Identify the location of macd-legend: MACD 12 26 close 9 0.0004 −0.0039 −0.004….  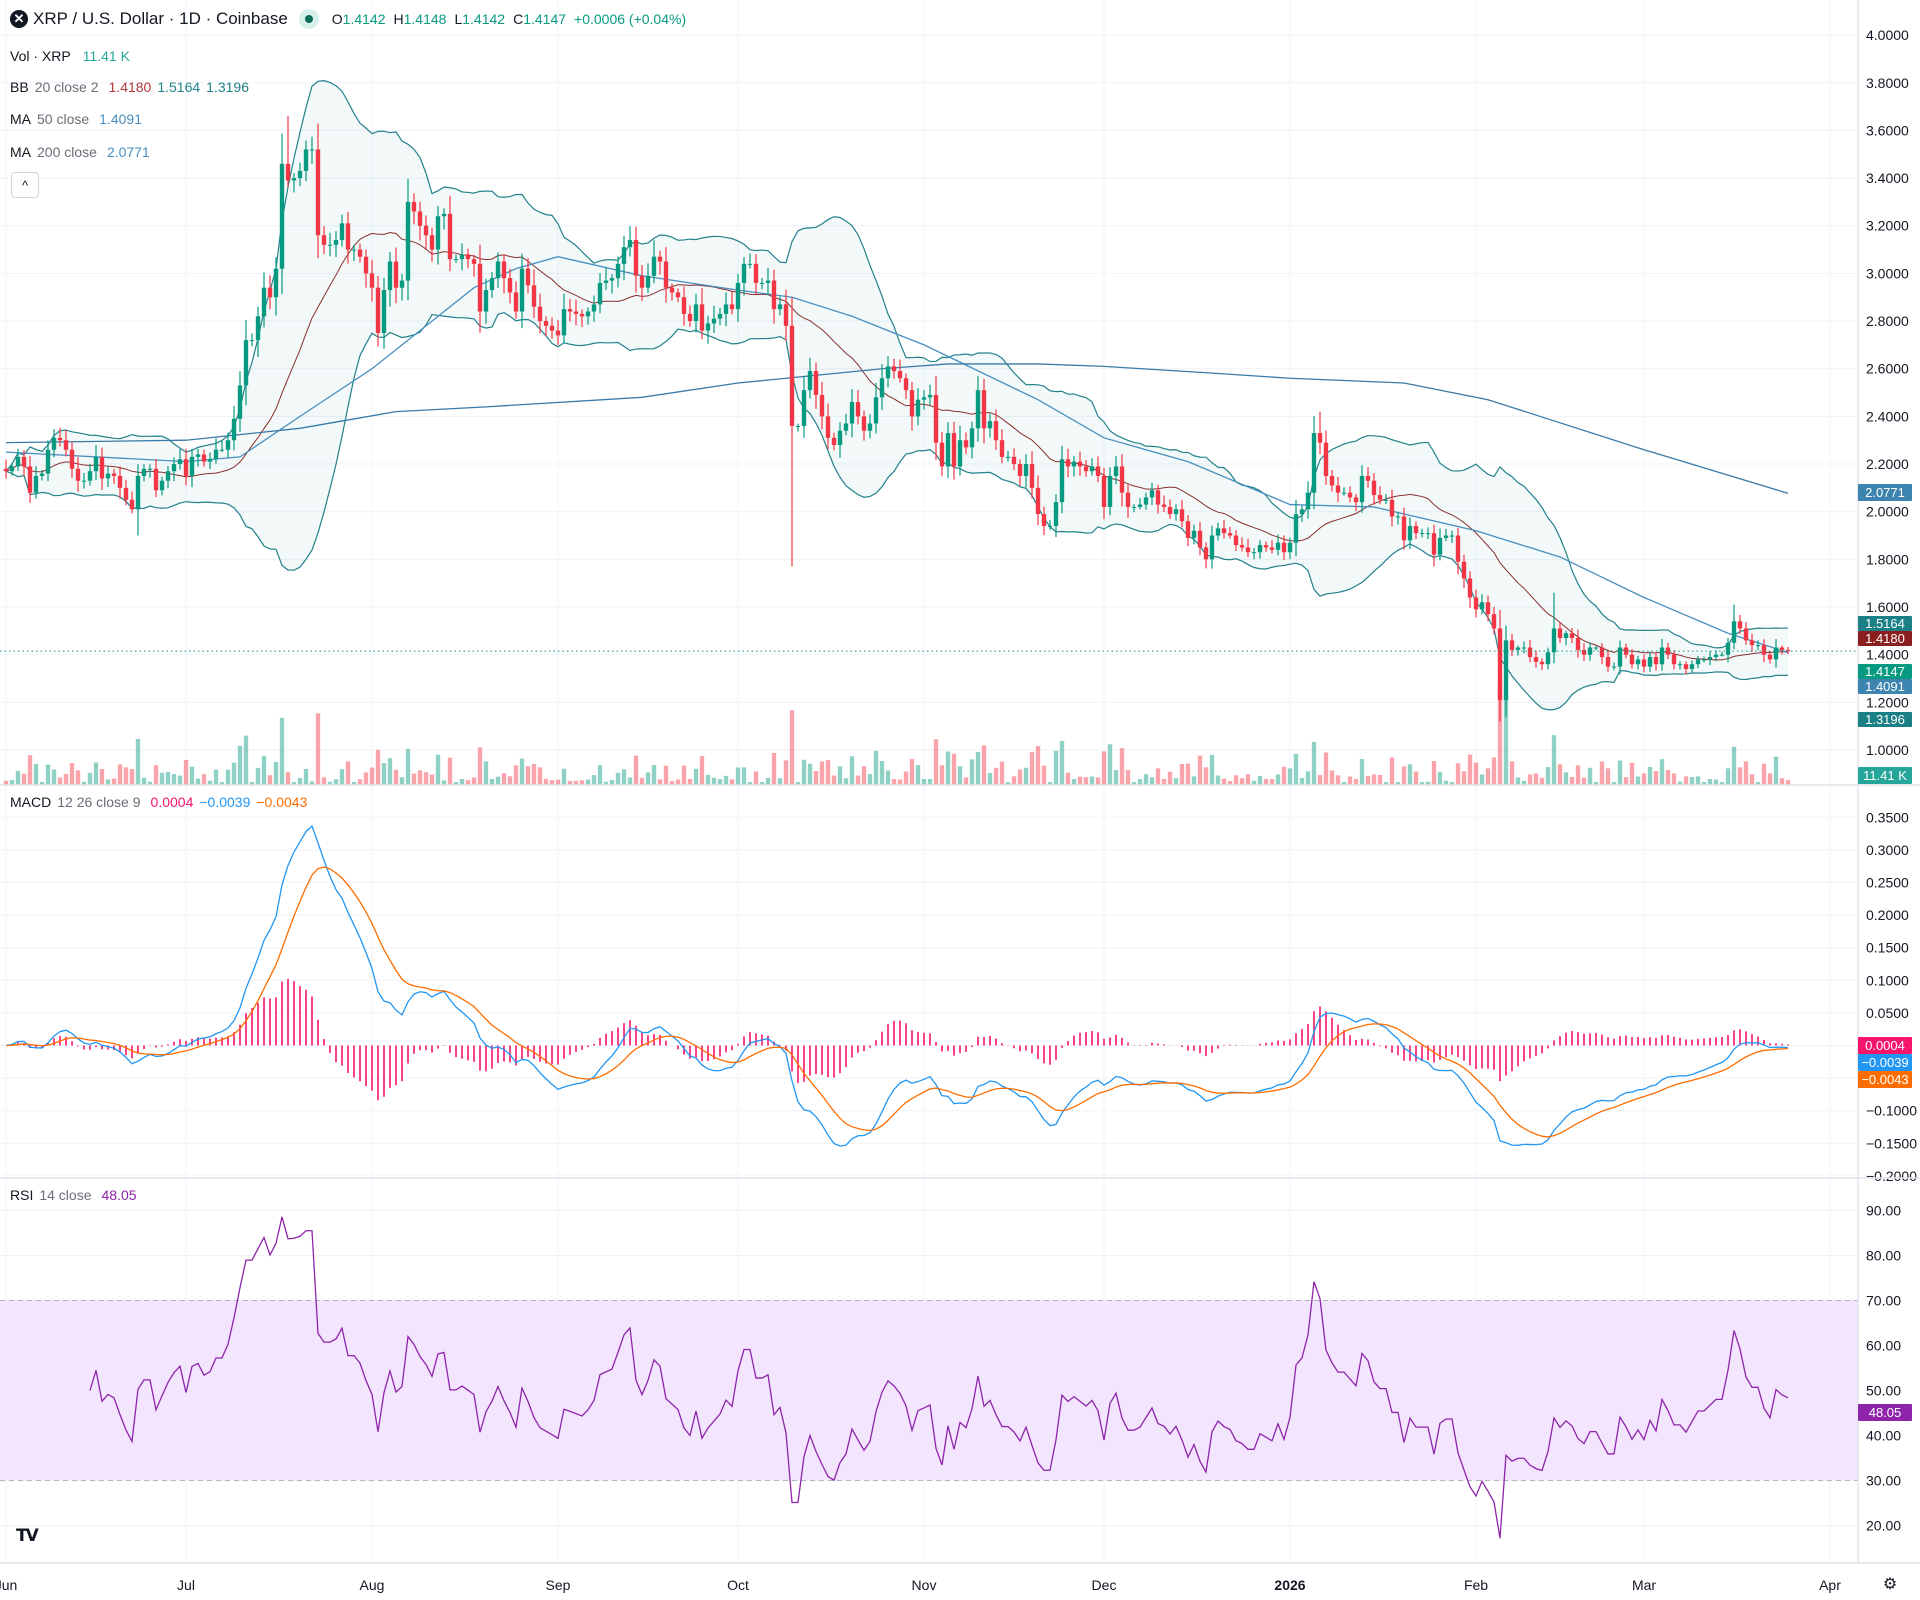
(158, 802).